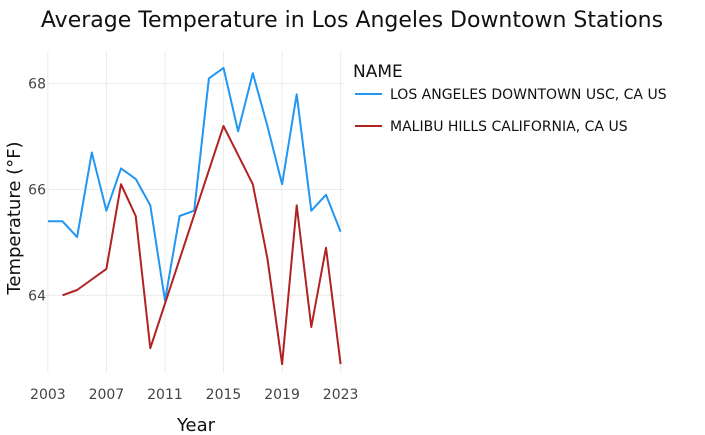 Image resolution: width=705 pixels, height=435 pixels. Describe the element at coordinates (165, 395) in the screenshot. I see `x-tick-label: 2011` at that location.